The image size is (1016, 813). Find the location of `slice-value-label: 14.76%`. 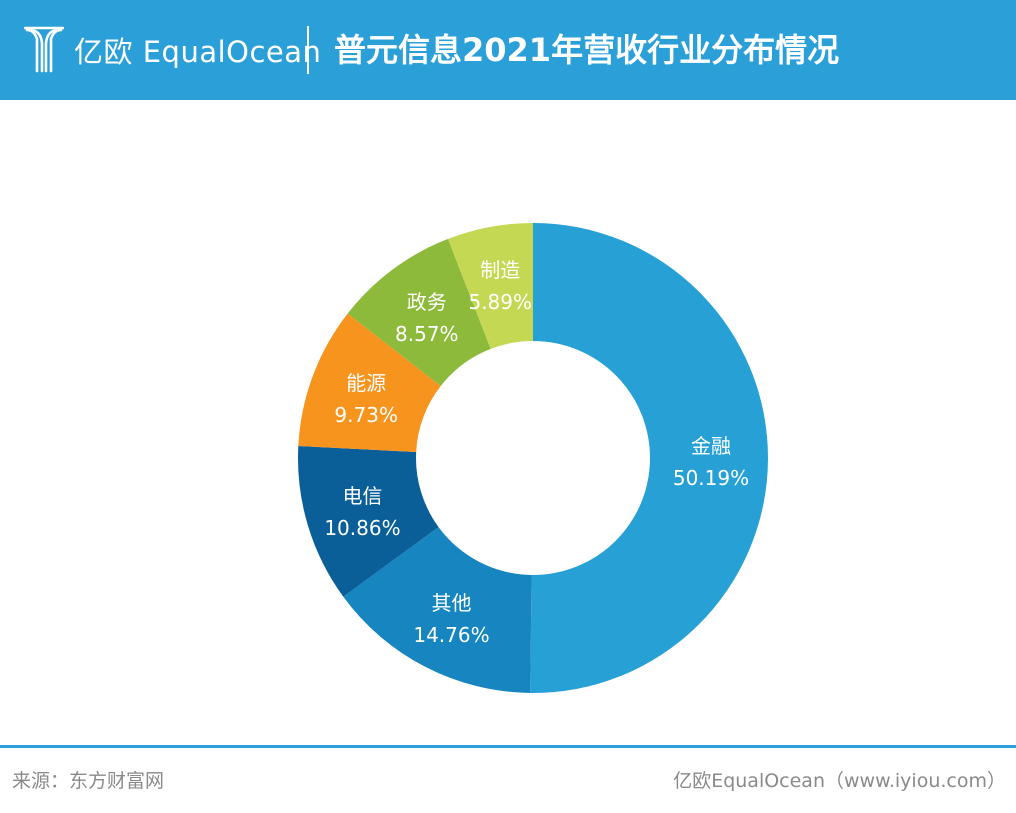

slice-value-label: 14.76% is located at coordinates (451, 635).